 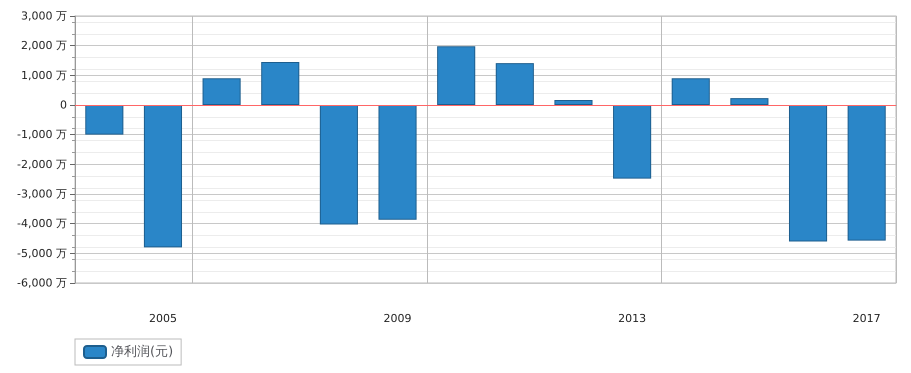 I want to click on x-tick-label: 2017, so click(x=866, y=318).